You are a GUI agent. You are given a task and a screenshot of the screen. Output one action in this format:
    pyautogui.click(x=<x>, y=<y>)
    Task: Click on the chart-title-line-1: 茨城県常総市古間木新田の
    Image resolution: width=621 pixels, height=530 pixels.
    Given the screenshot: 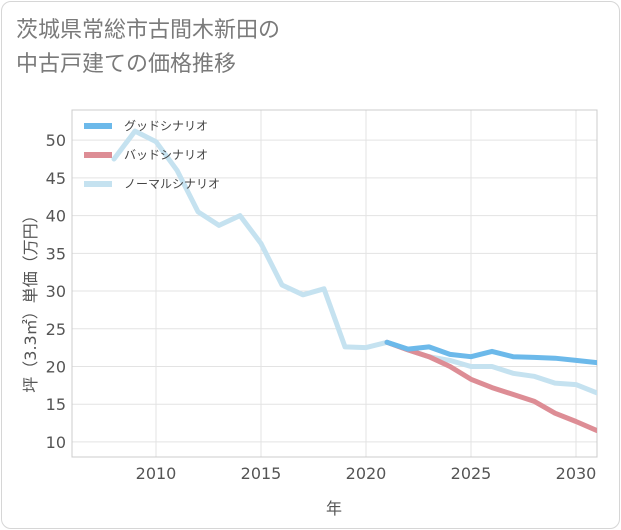 What is the action you would take?
    pyautogui.click(x=148, y=30)
    